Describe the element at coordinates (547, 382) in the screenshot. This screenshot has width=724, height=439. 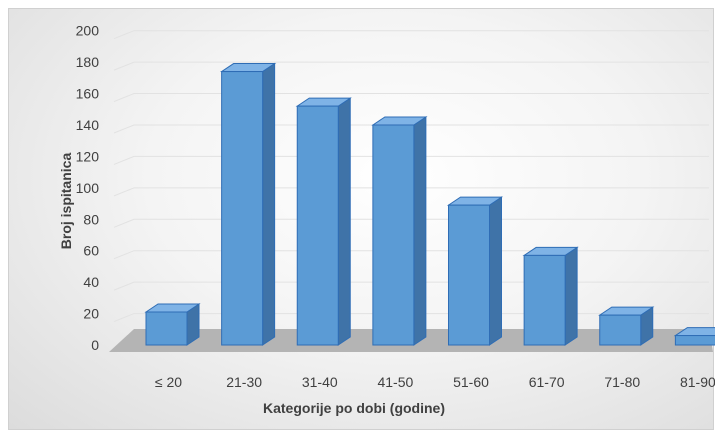
I see `x-tick-label: 61-70` at that location.